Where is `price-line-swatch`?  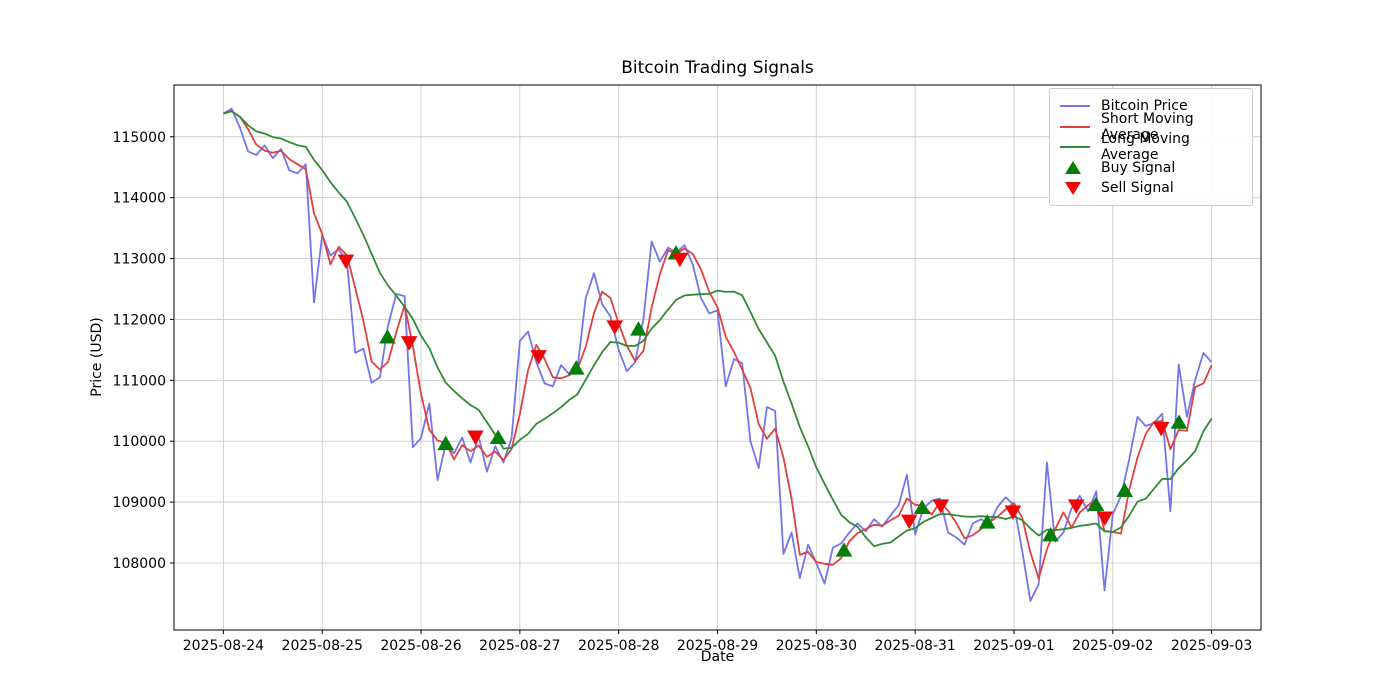
price-line-swatch is located at coordinates (1079, 106).